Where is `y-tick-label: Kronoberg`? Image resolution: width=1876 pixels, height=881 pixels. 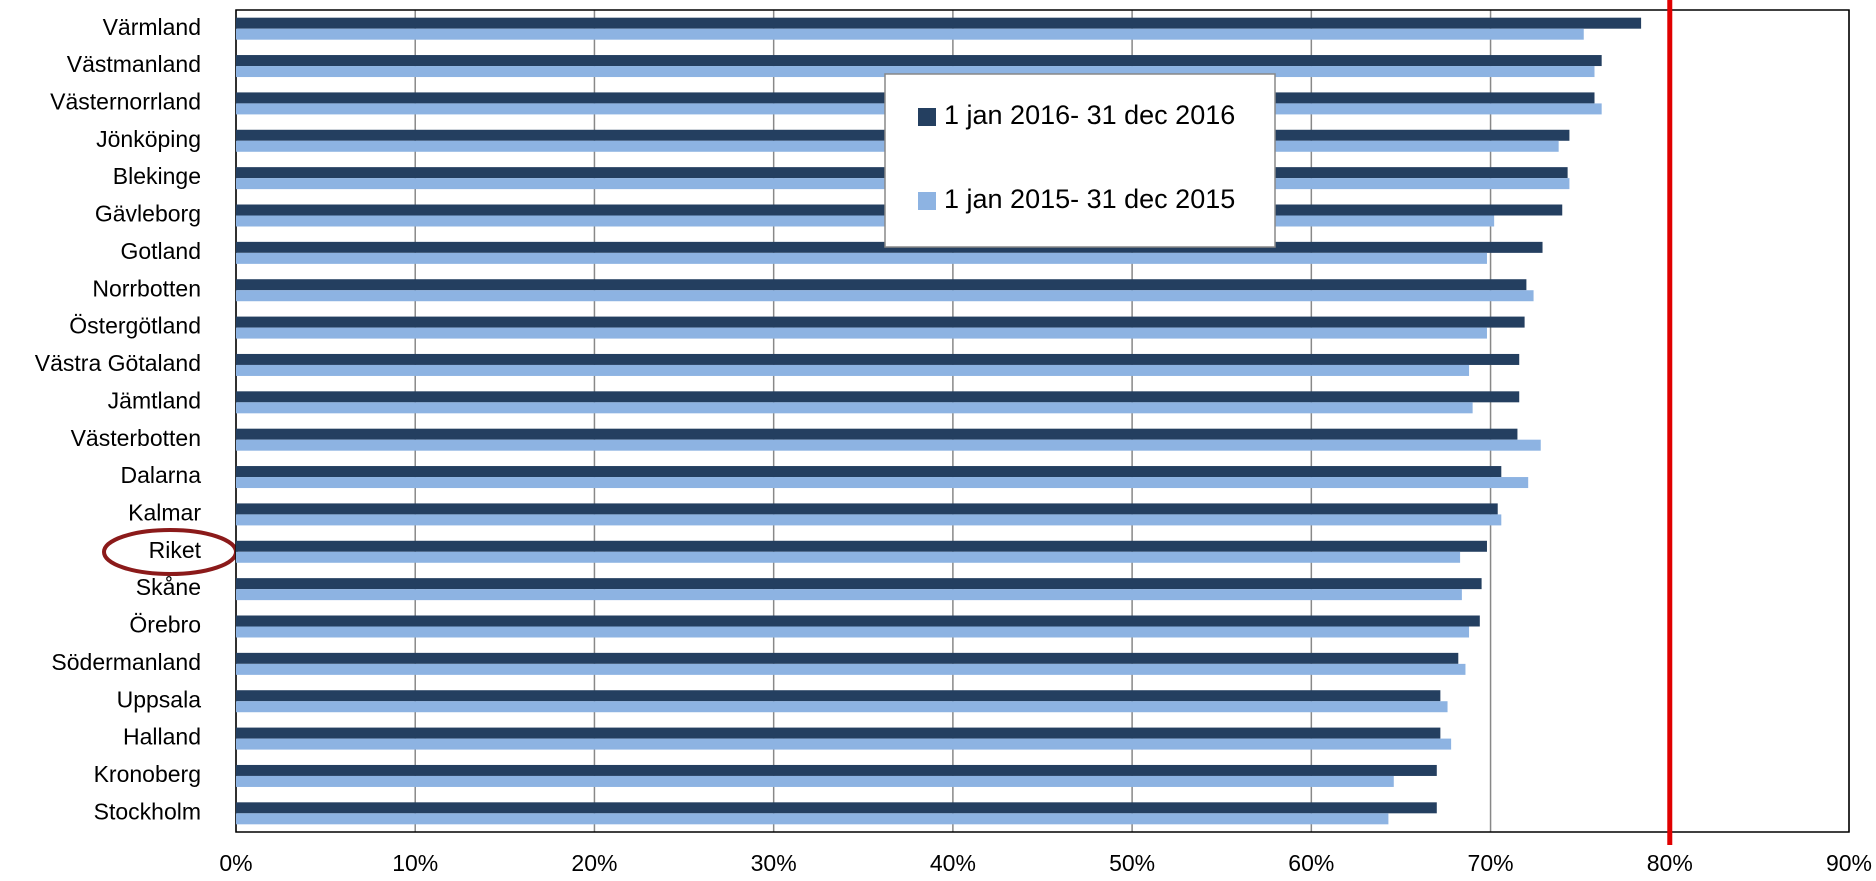
y-tick-label: Kronoberg is located at coordinates (147, 774).